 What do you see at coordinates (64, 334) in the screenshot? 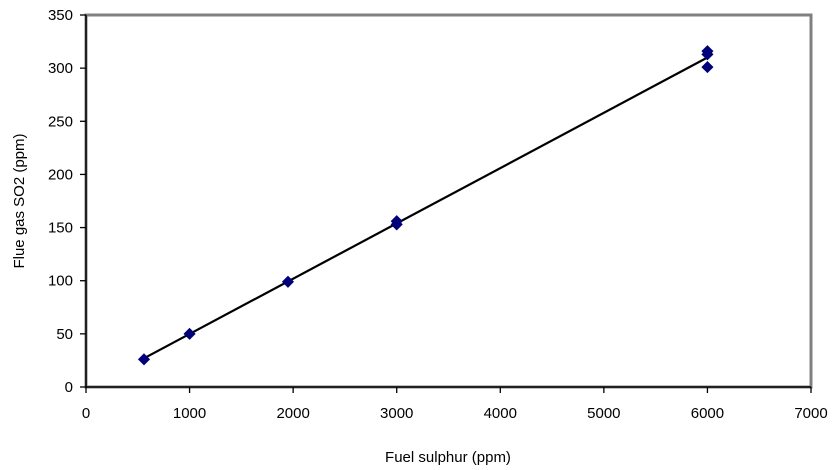
I see `y-tick-label: 50` at bounding box center [64, 334].